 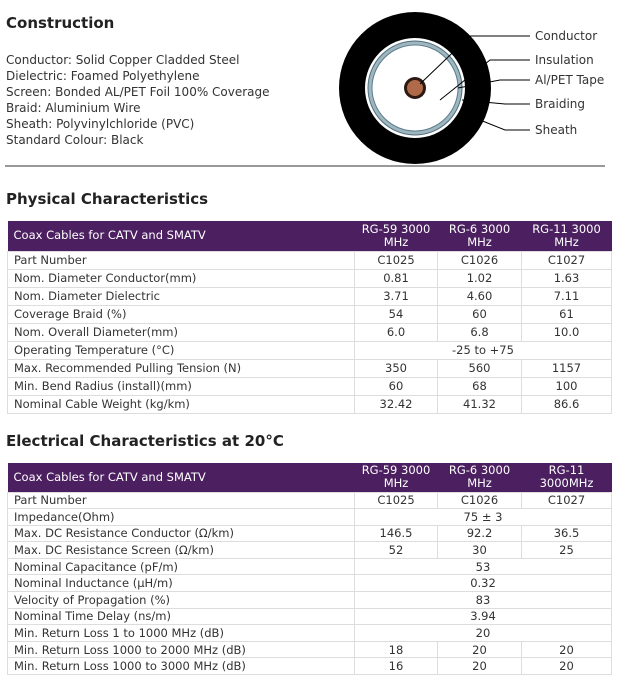 What do you see at coordinates (566, 368) in the screenshot?
I see `table-cell: 1157` at bounding box center [566, 368].